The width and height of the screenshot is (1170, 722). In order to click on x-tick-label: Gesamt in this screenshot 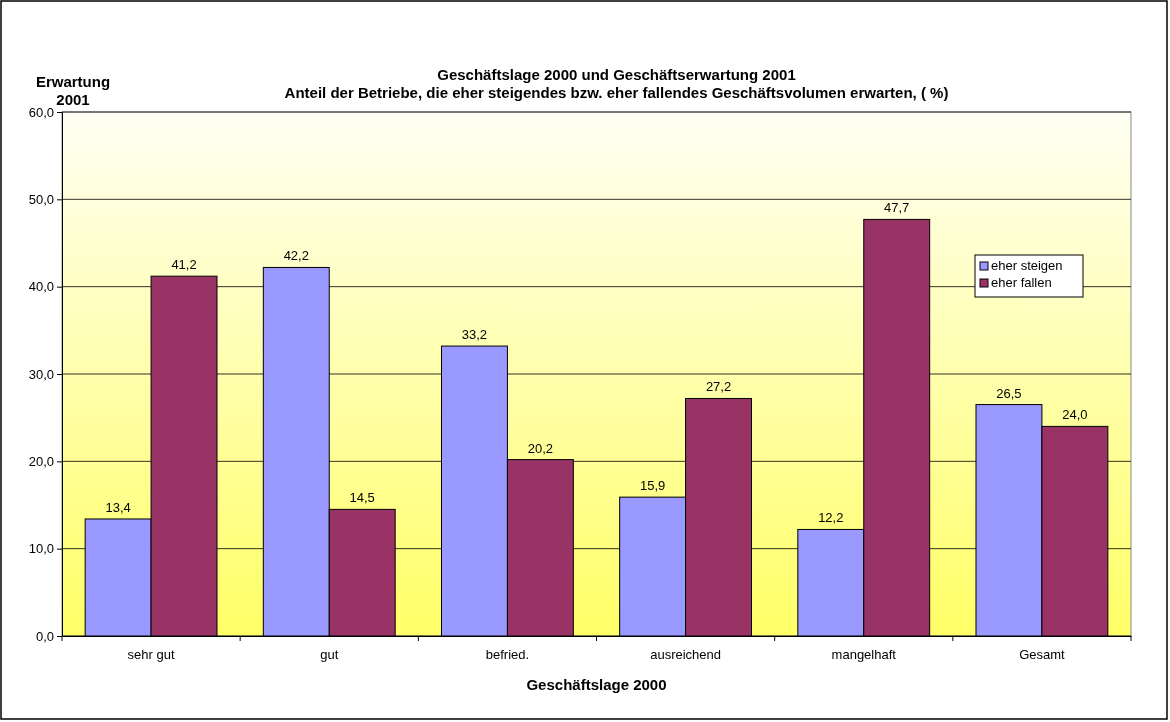, I will do `click(1042, 655)`.